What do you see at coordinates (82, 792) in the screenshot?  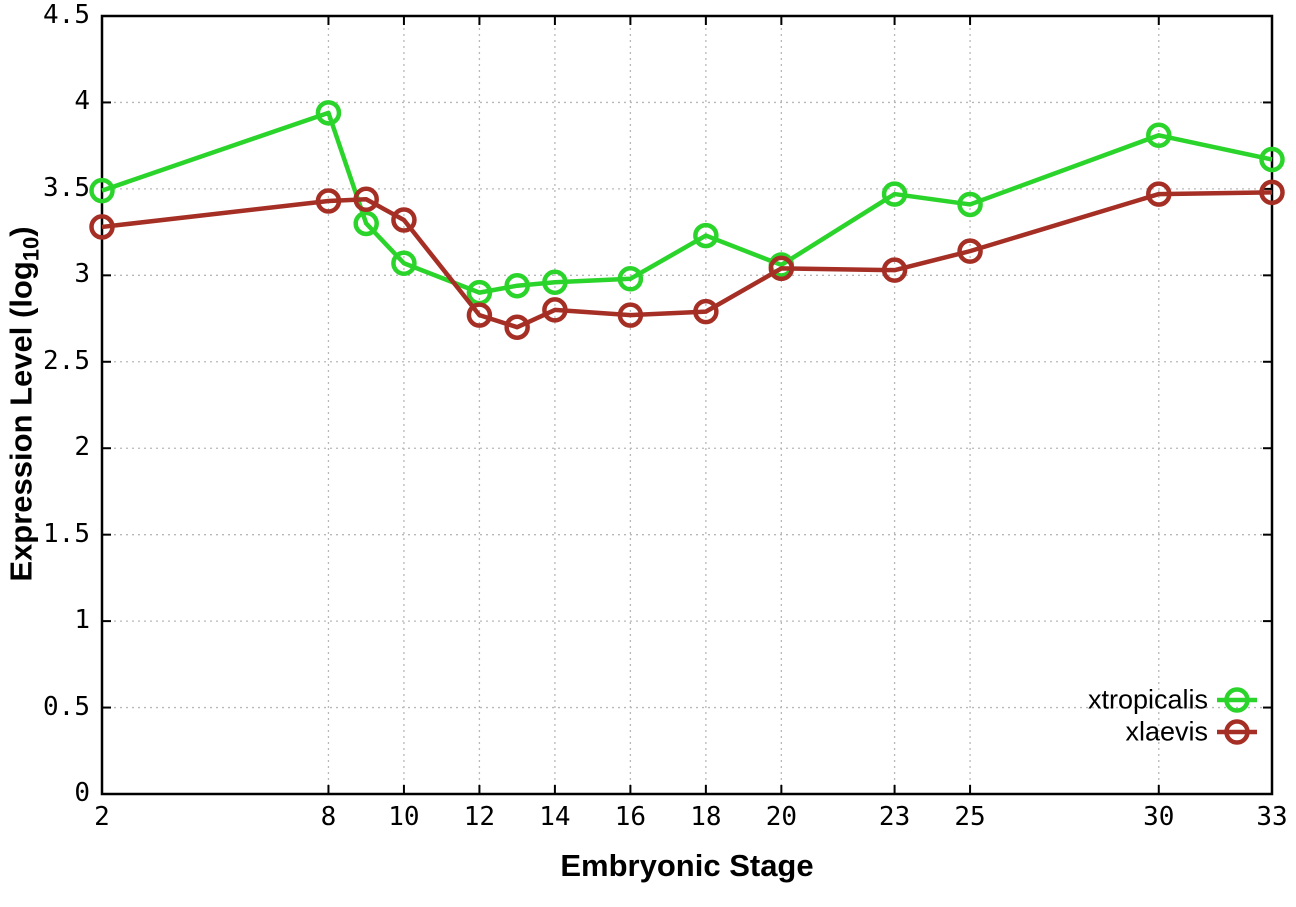 I see `y-tick-label: 0` at bounding box center [82, 792].